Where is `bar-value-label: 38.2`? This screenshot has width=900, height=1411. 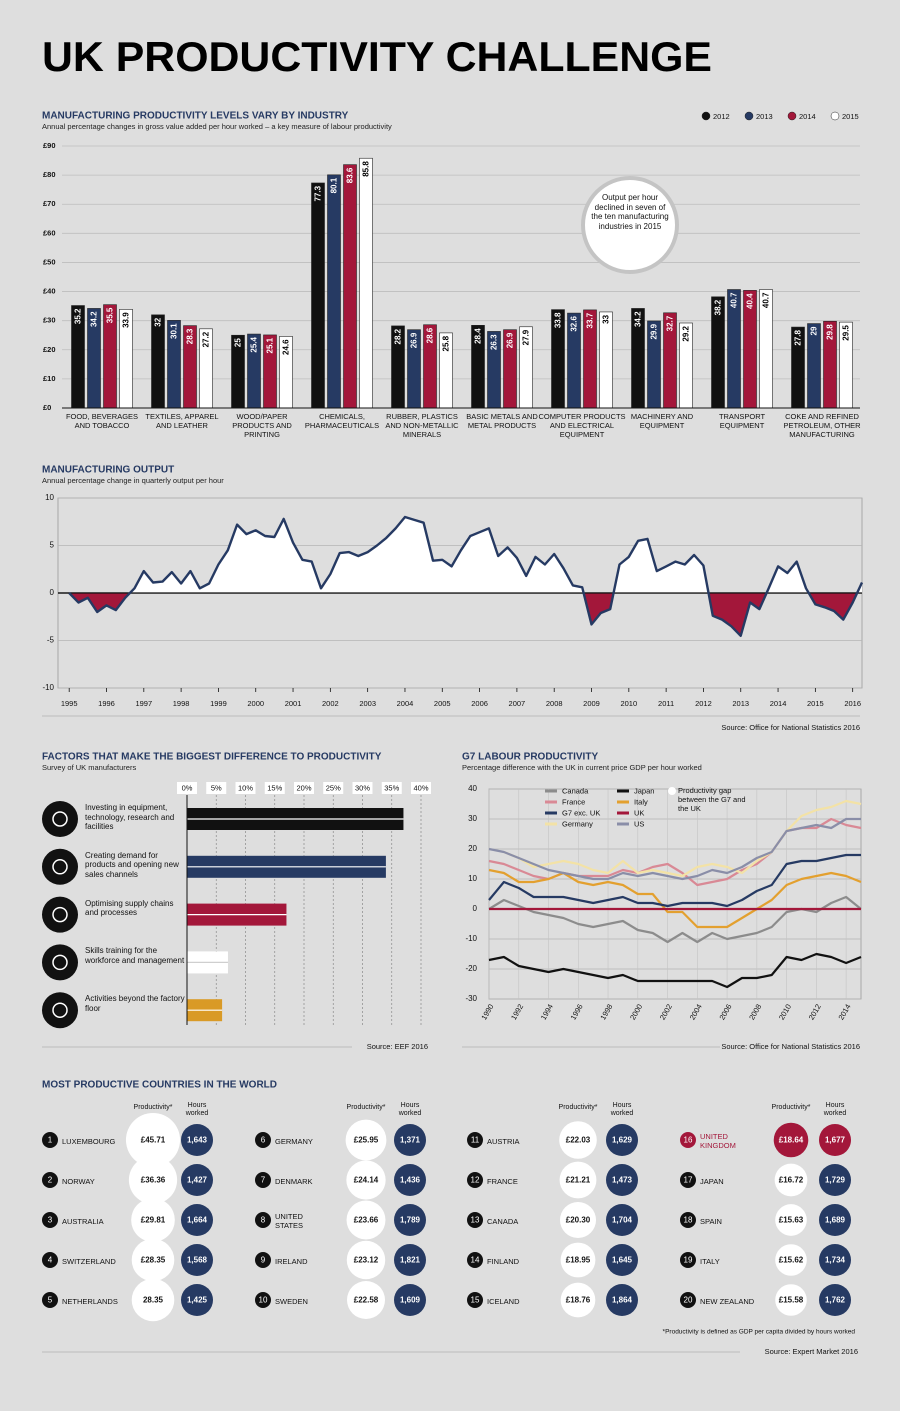 bar-value-label: 38.2 is located at coordinates (718, 307).